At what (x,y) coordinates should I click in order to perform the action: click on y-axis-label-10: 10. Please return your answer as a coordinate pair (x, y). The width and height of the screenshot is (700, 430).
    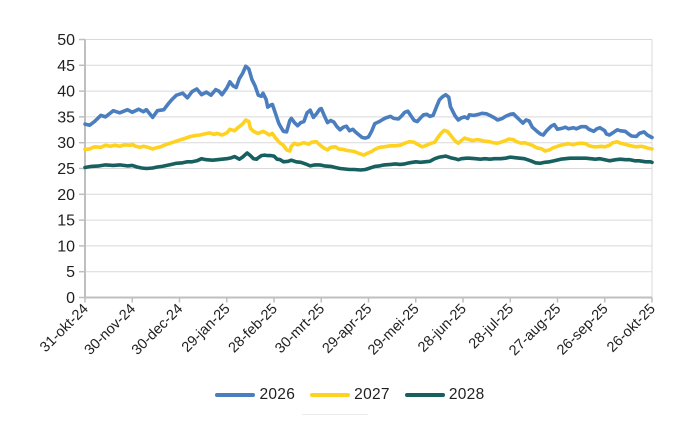
    Looking at the image, I should click on (66, 246).